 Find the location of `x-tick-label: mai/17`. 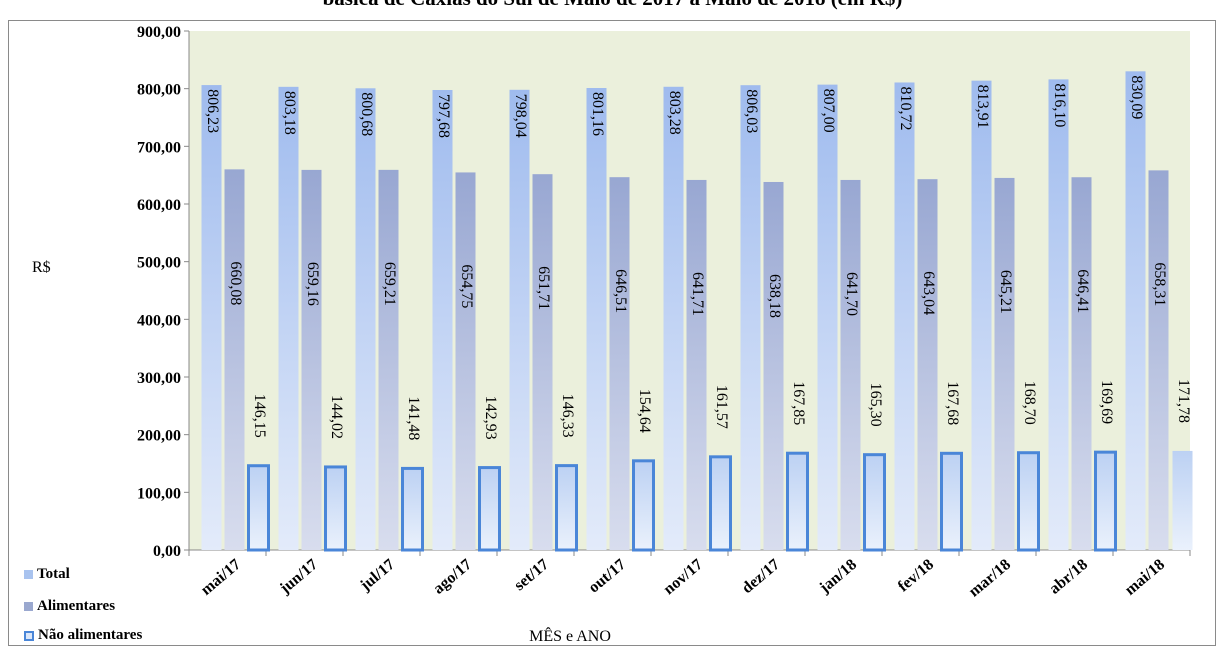

x-tick-label: mai/17 is located at coordinates (221, 577).